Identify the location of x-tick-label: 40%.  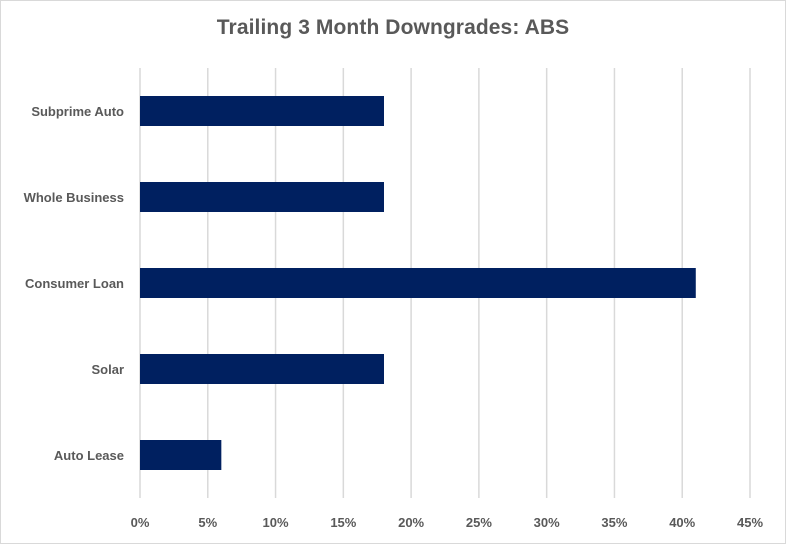
(682, 522).